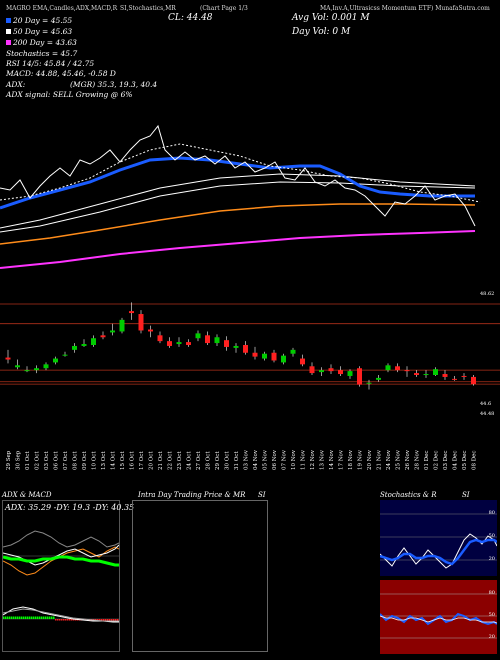 The height and width of the screenshot is (660, 500). What do you see at coordinates (313, 459) in the screenshot?
I see `date-tick-label: 12 Nov` at bounding box center [313, 459].